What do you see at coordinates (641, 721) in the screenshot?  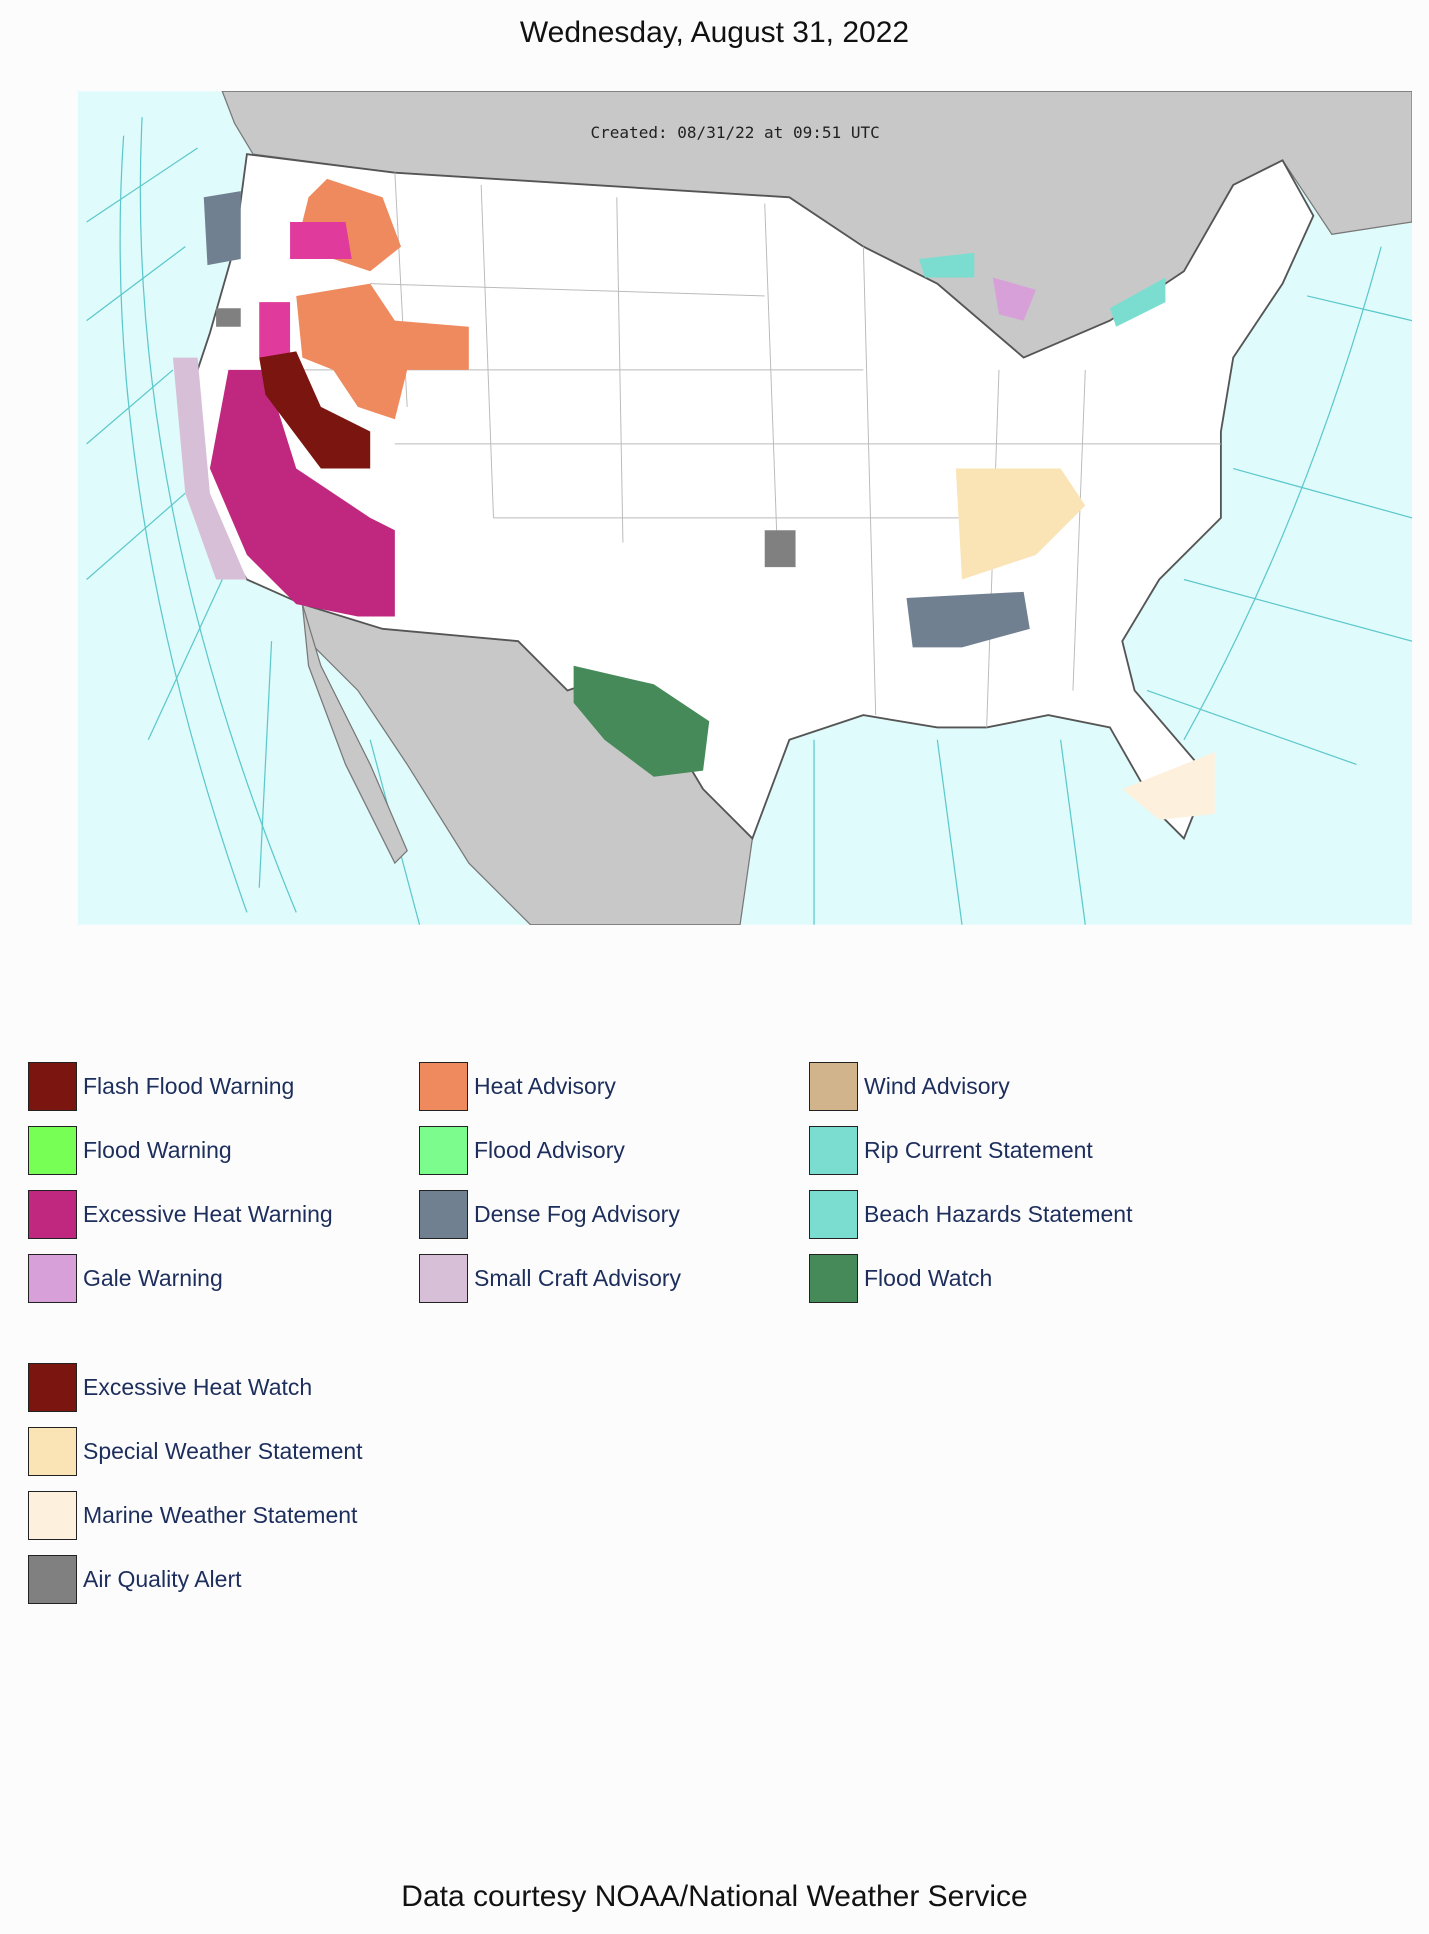 I see `flood-watch-area` at bounding box center [641, 721].